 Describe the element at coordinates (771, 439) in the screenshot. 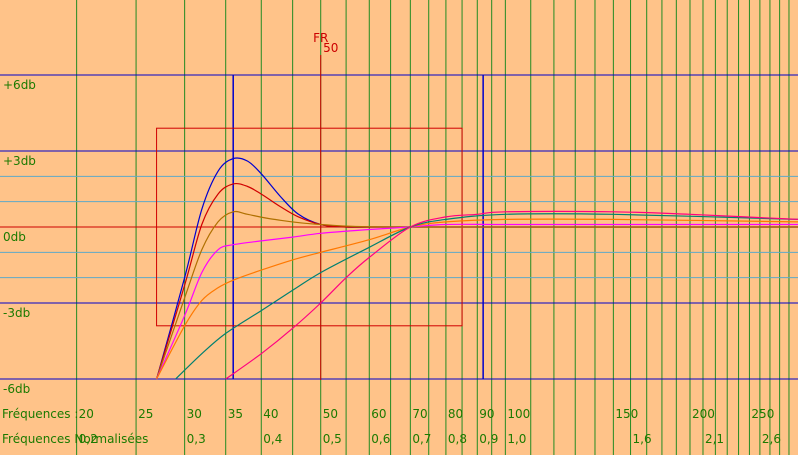

I see `normalized-tick-label: 2,6` at that location.